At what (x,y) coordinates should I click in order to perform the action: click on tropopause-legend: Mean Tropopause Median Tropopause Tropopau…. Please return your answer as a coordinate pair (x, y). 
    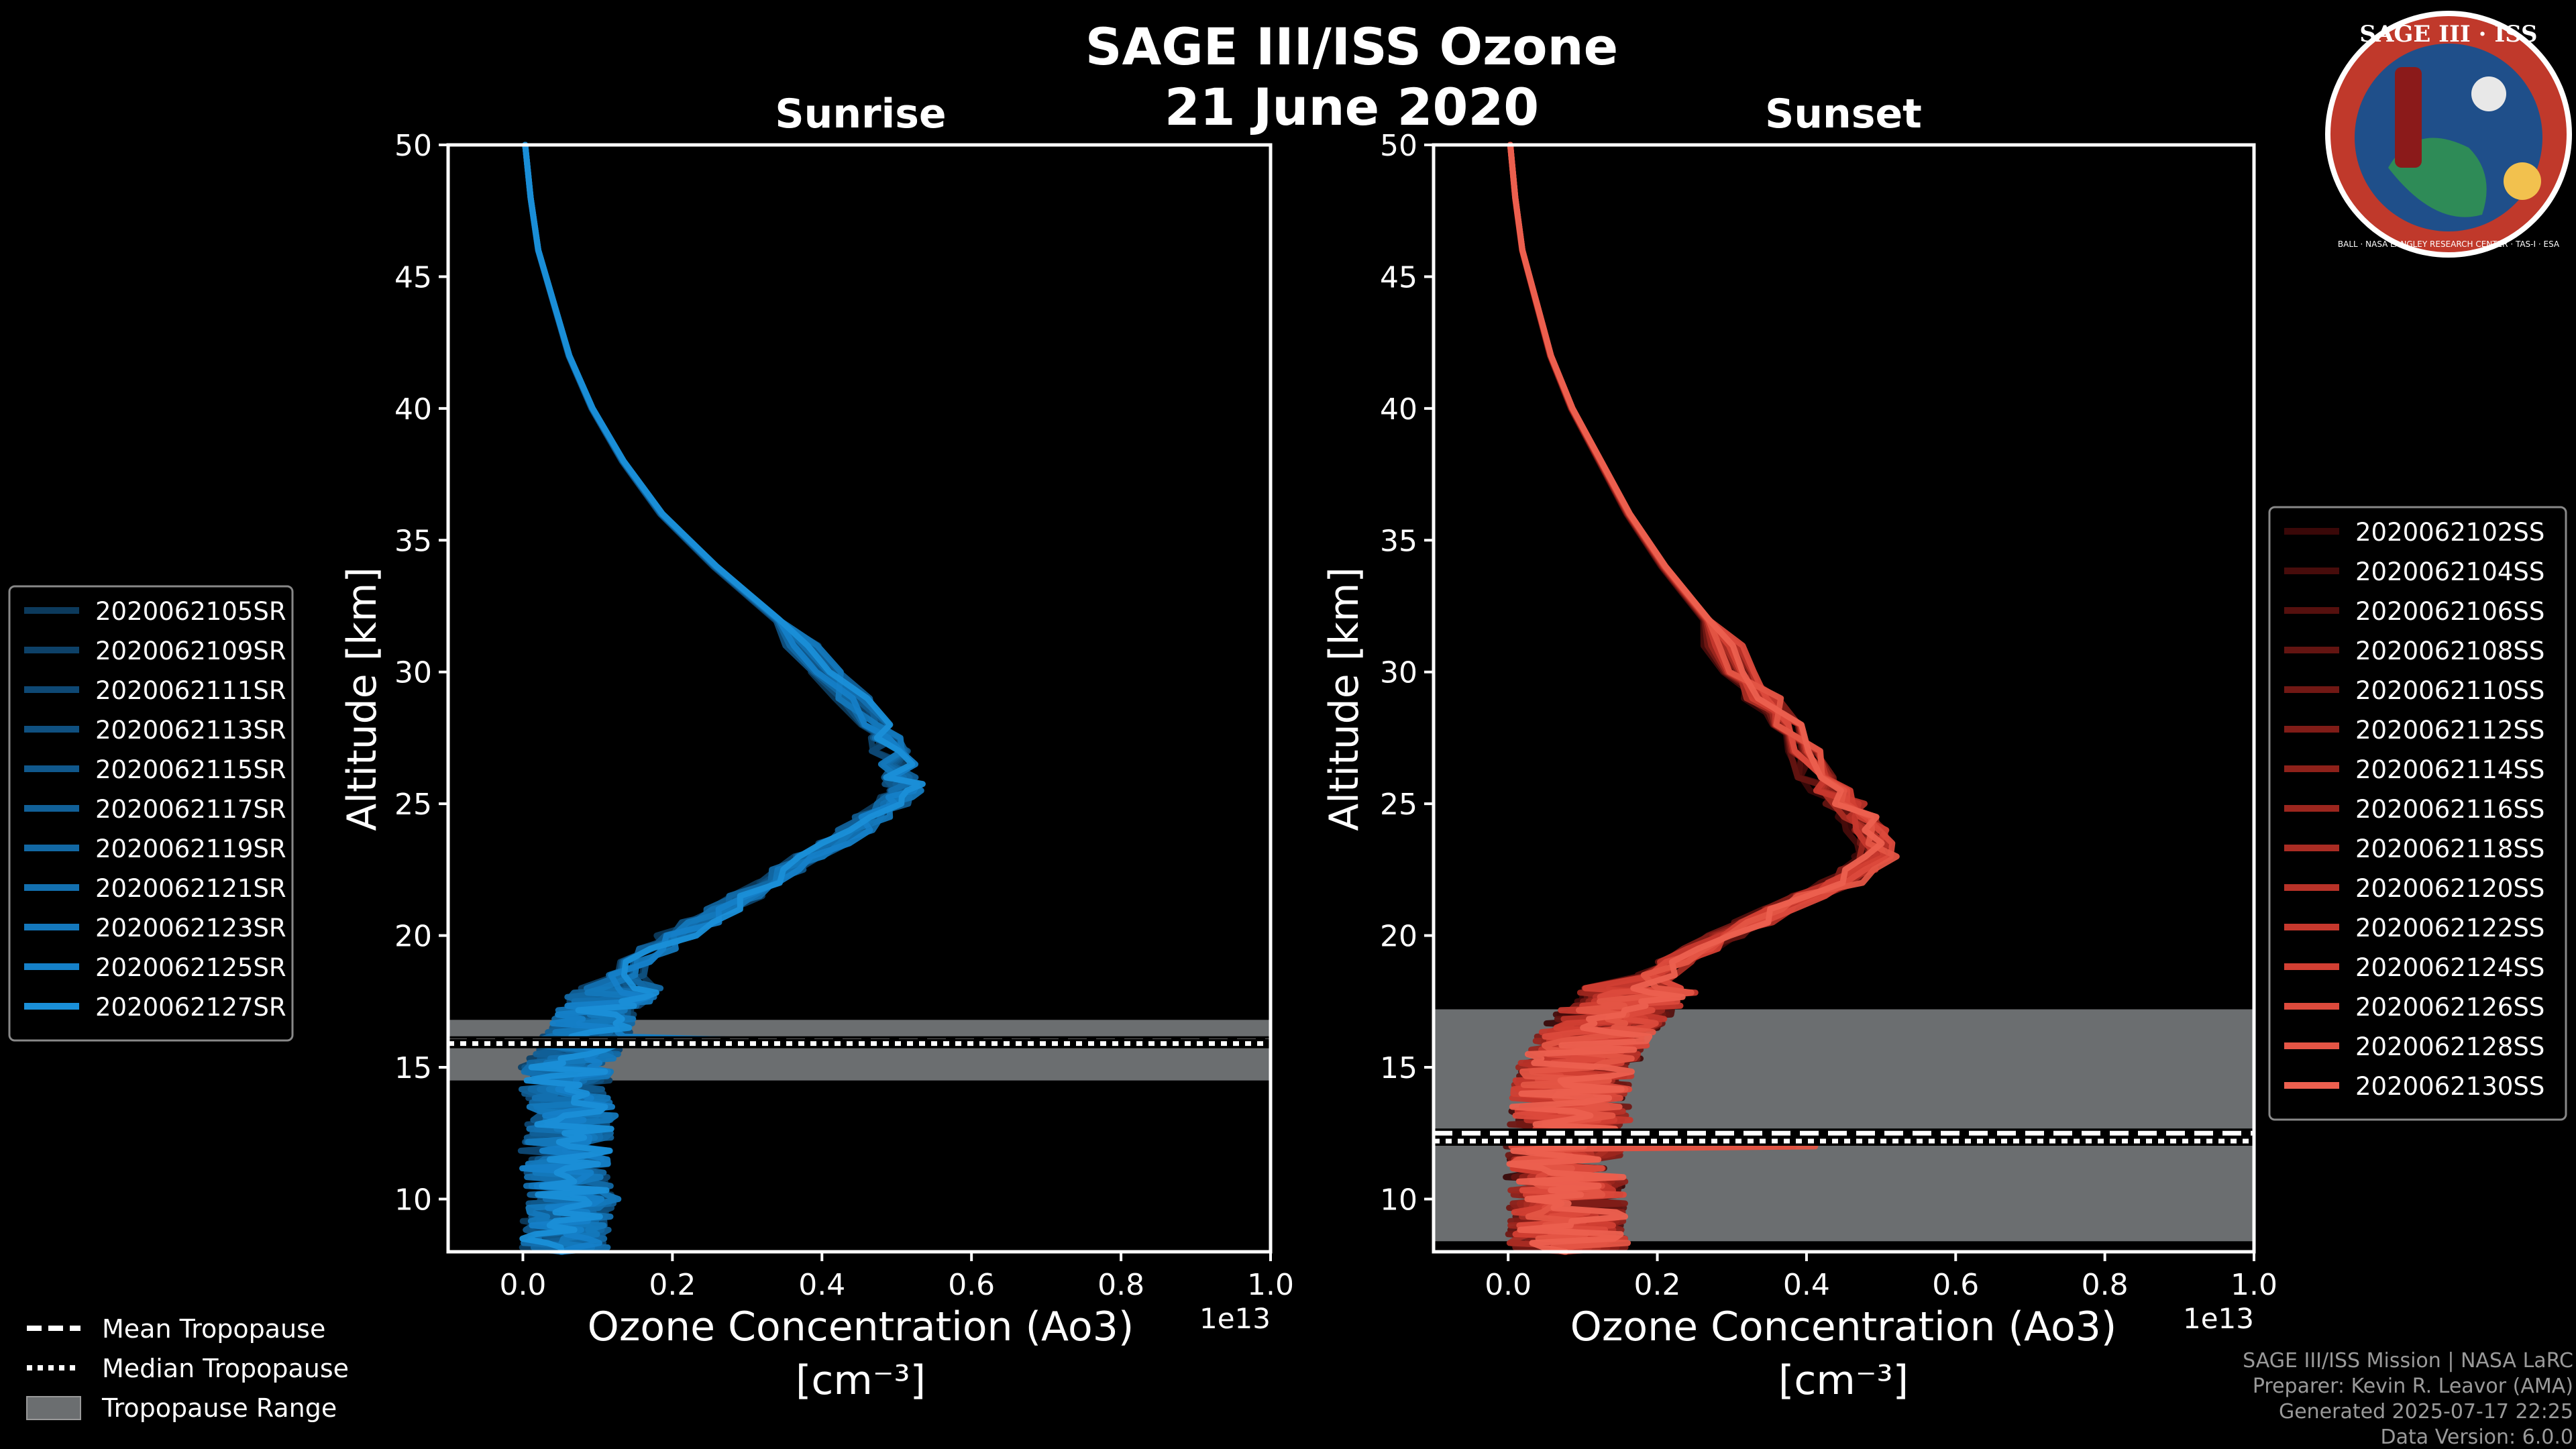
    Looking at the image, I should click on (187, 1368).